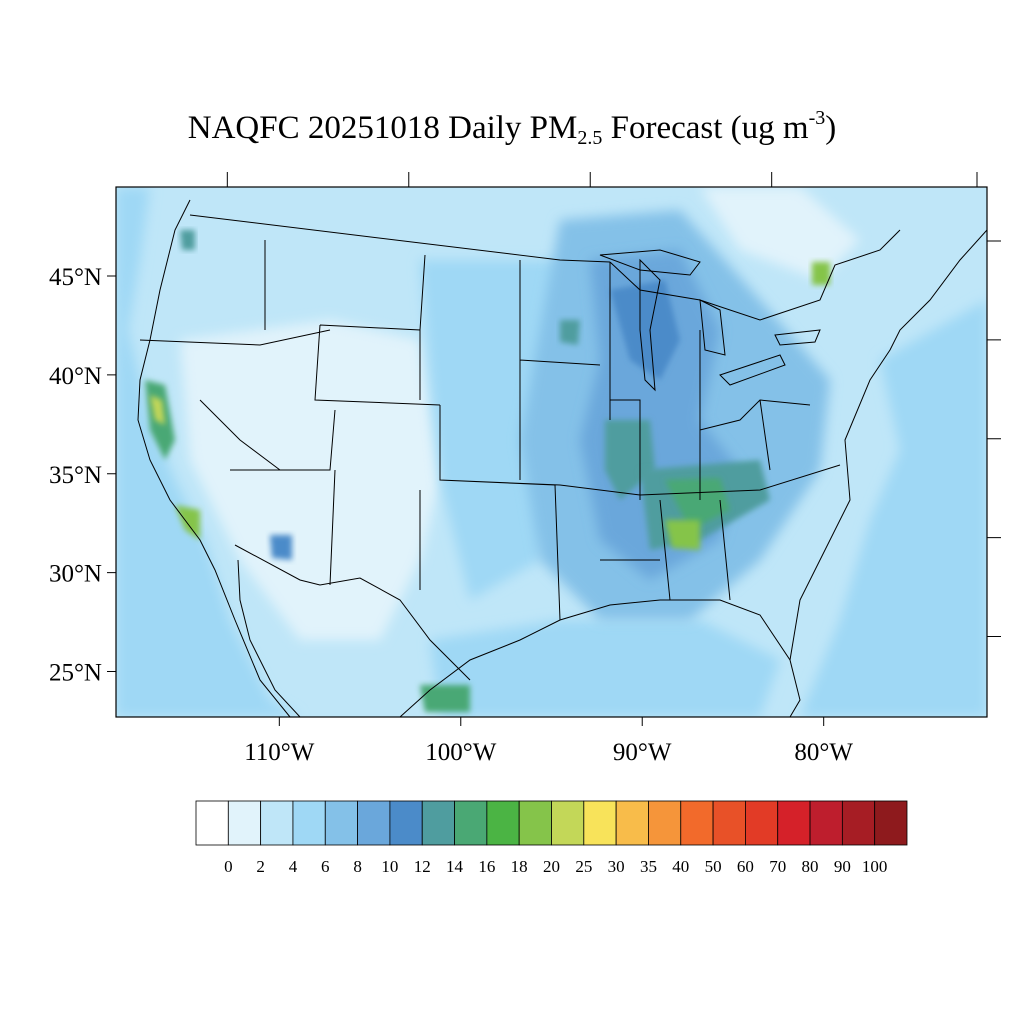  Describe the element at coordinates (75, 475) in the screenshot. I see `lat-tick-label: 35°N` at that location.